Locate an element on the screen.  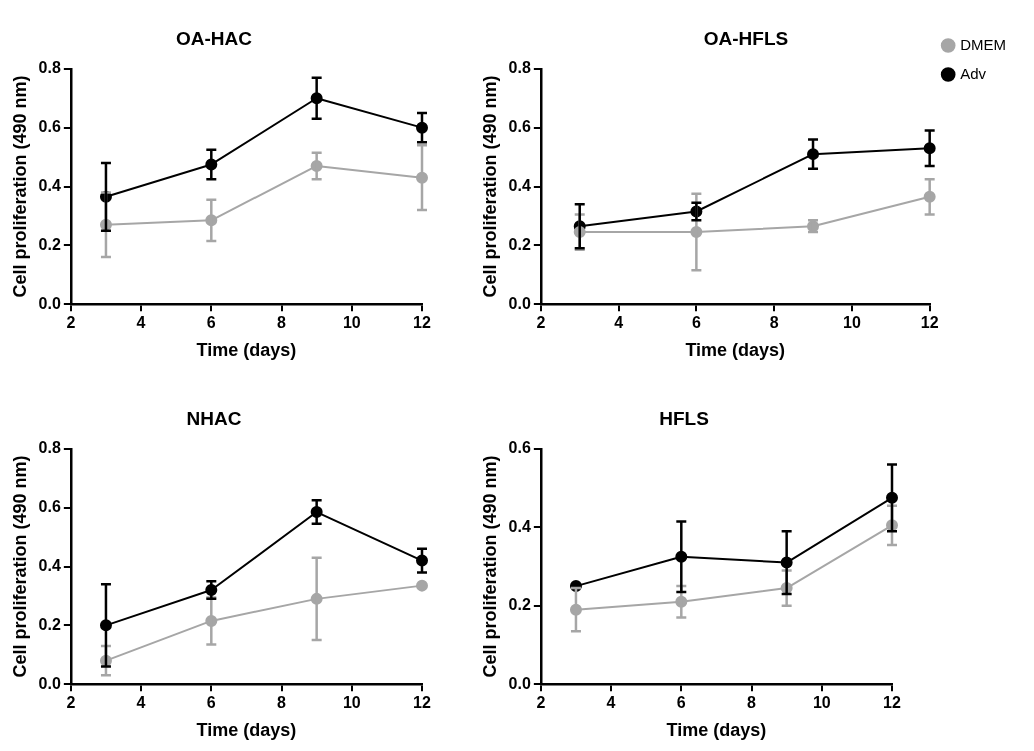
legend-label: Adv is located at coordinates (973, 73).